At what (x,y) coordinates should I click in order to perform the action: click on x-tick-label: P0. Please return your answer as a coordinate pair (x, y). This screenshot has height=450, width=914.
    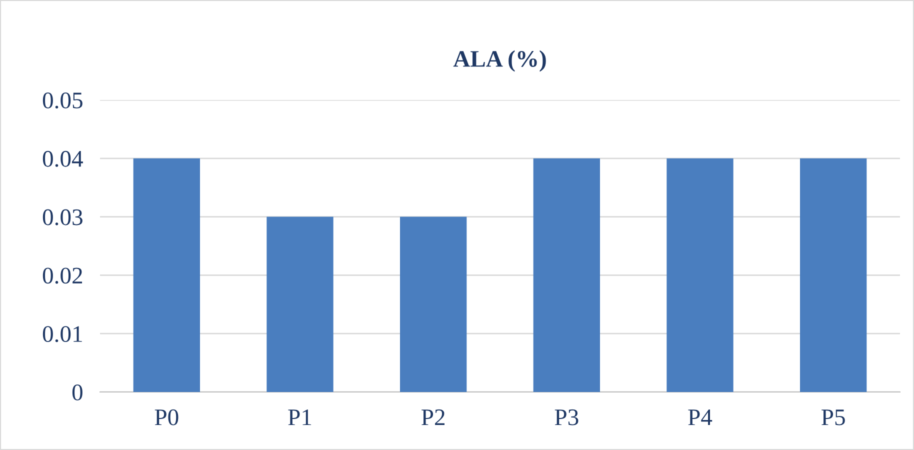
    Looking at the image, I should click on (166, 417).